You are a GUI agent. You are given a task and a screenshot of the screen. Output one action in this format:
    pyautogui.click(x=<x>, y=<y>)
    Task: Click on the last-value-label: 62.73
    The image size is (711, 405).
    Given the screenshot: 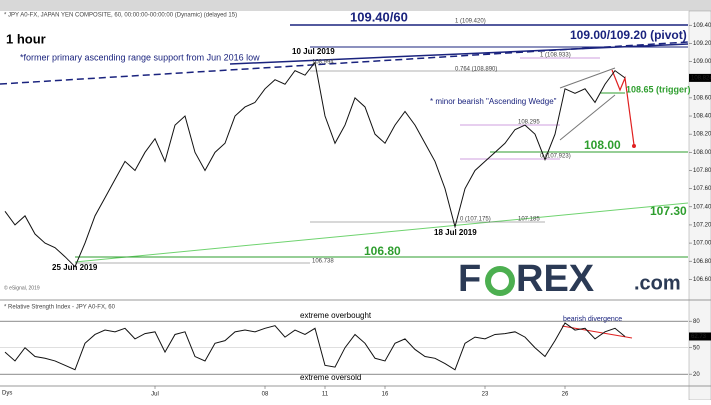 What is the action you would take?
    pyautogui.click(x=699, y=337)
    